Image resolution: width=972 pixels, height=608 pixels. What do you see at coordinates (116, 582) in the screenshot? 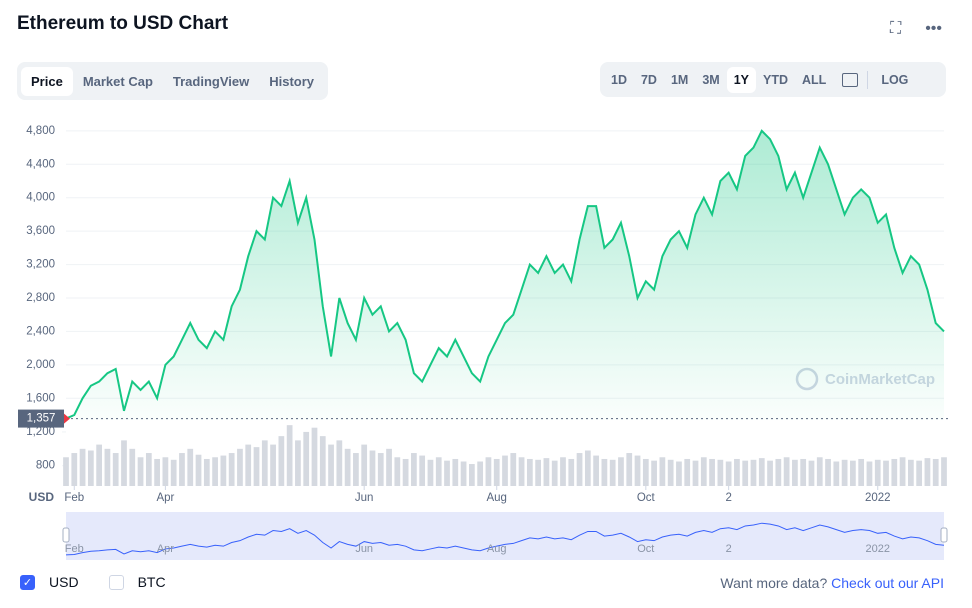
I see `checkbox` at bounding box center [116, 582].